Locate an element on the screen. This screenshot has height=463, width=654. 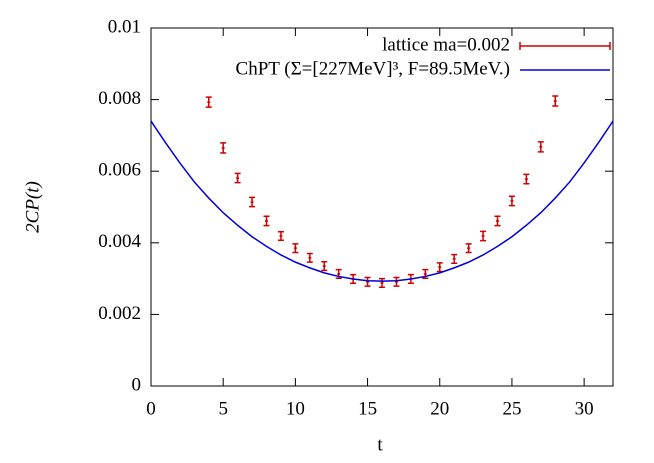
y-tick-label: 0.002 is located at coordinates (119, 313).